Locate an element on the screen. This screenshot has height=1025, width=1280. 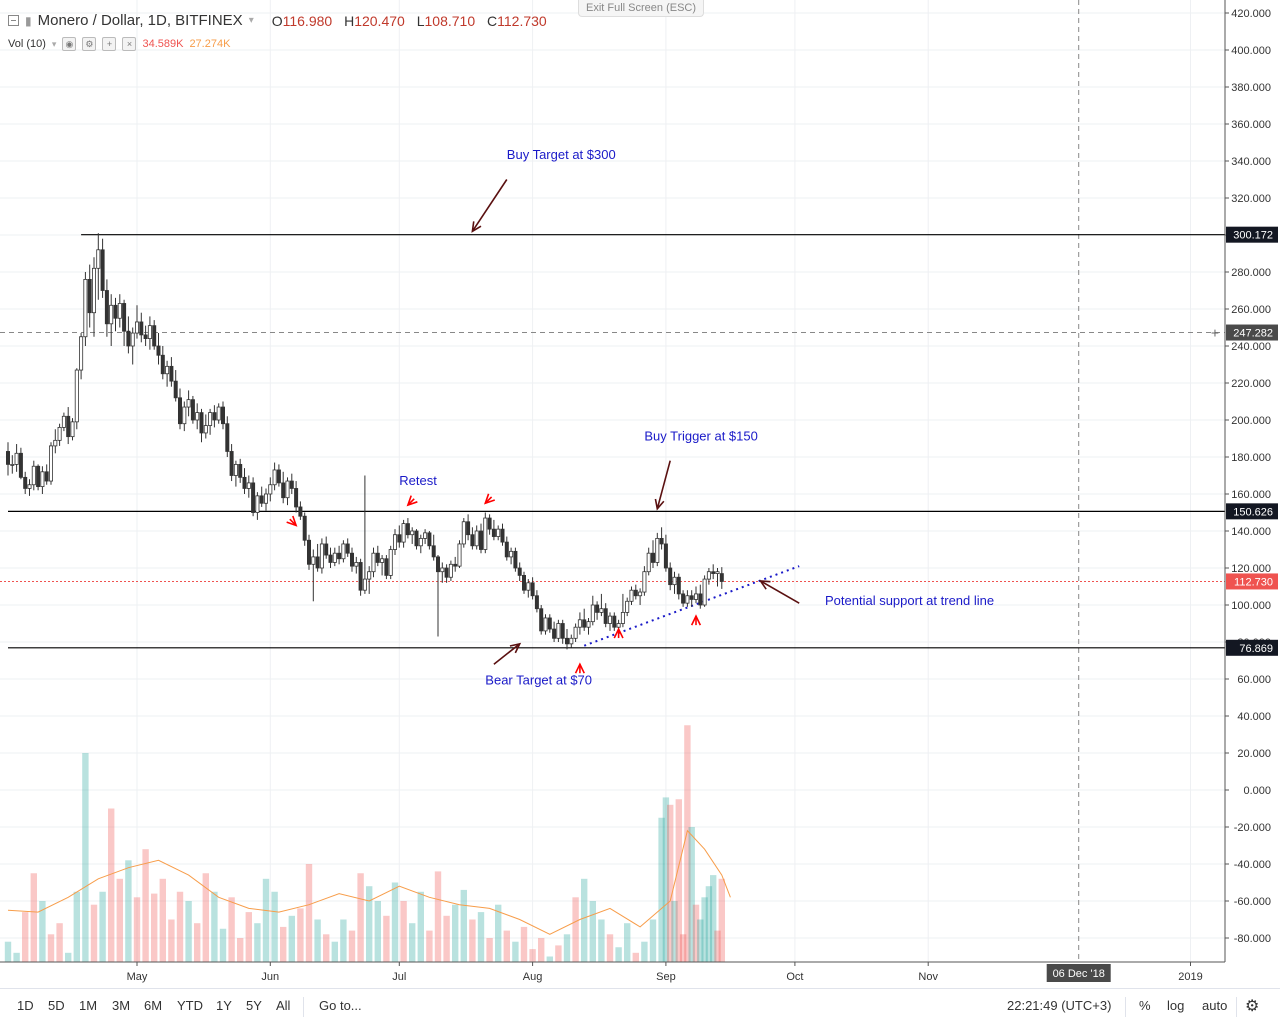
volume-bars is located at coordinates (364, 843).